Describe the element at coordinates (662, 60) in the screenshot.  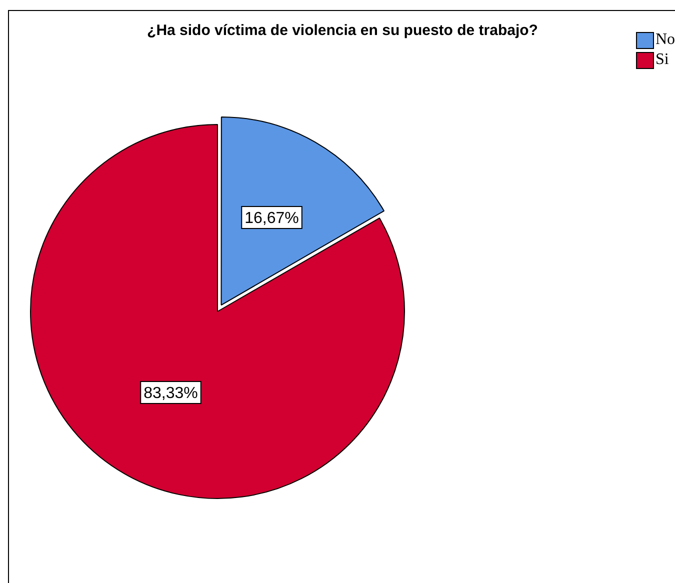
I see `legend-label: Si` at that location.